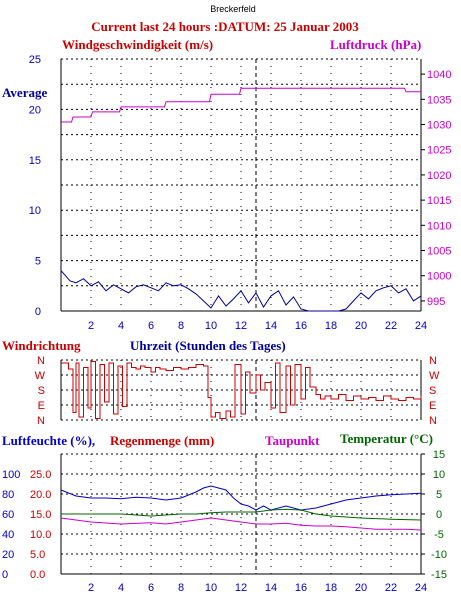 The height and width of the screenshot is (599, 461). I want to click on y-right-tick-label: 1010, so click(439, 226).